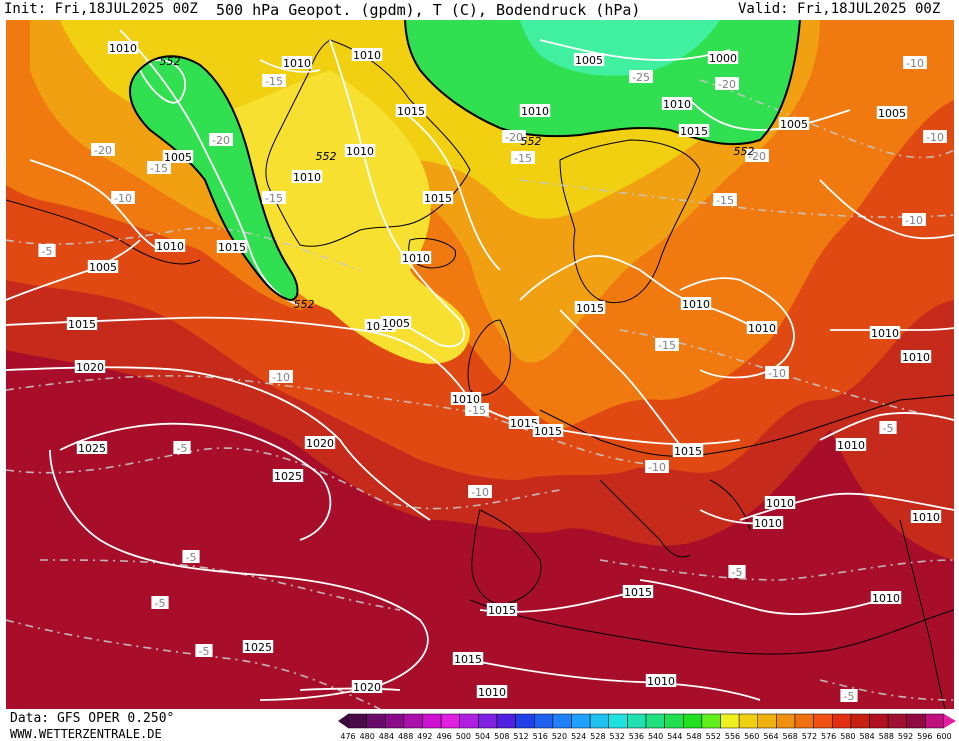 The height and width of the screenshot is (741, 959). Describe the element at coordinates (320, 443) in the screenshot. I see `isobar-label-text: 1020` at that location.